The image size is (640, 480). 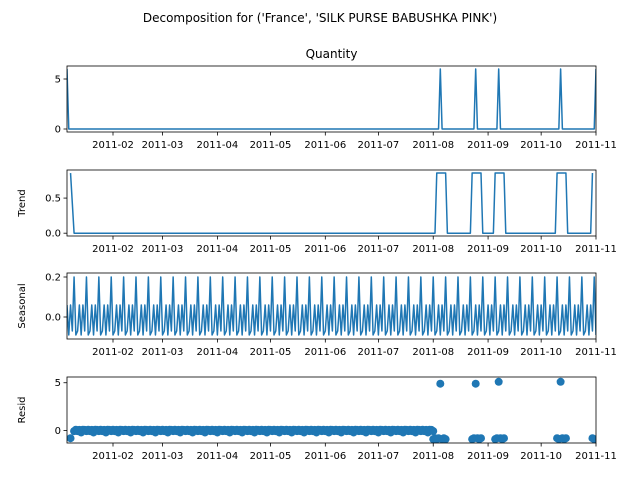 What do you see at coordinates (22, 203) in the screenshot?
I see `y-axis-label: Trend` at bounding box center [22, 203].